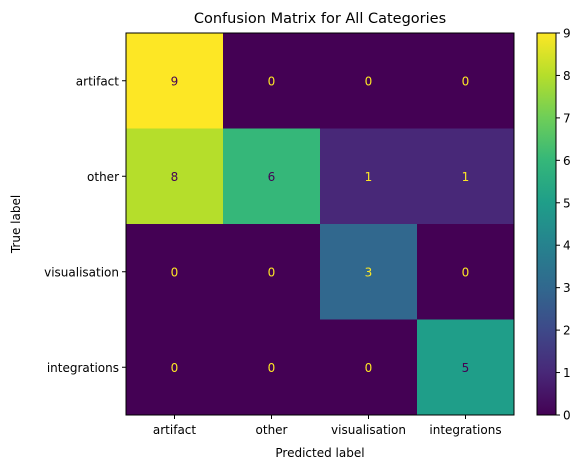 Image resolution: width=584 pixels, height=470 pixels. Describe the element at coordinates (567, 331) in the screenshot. I see `colorbar-tick-label: 2` at that location.